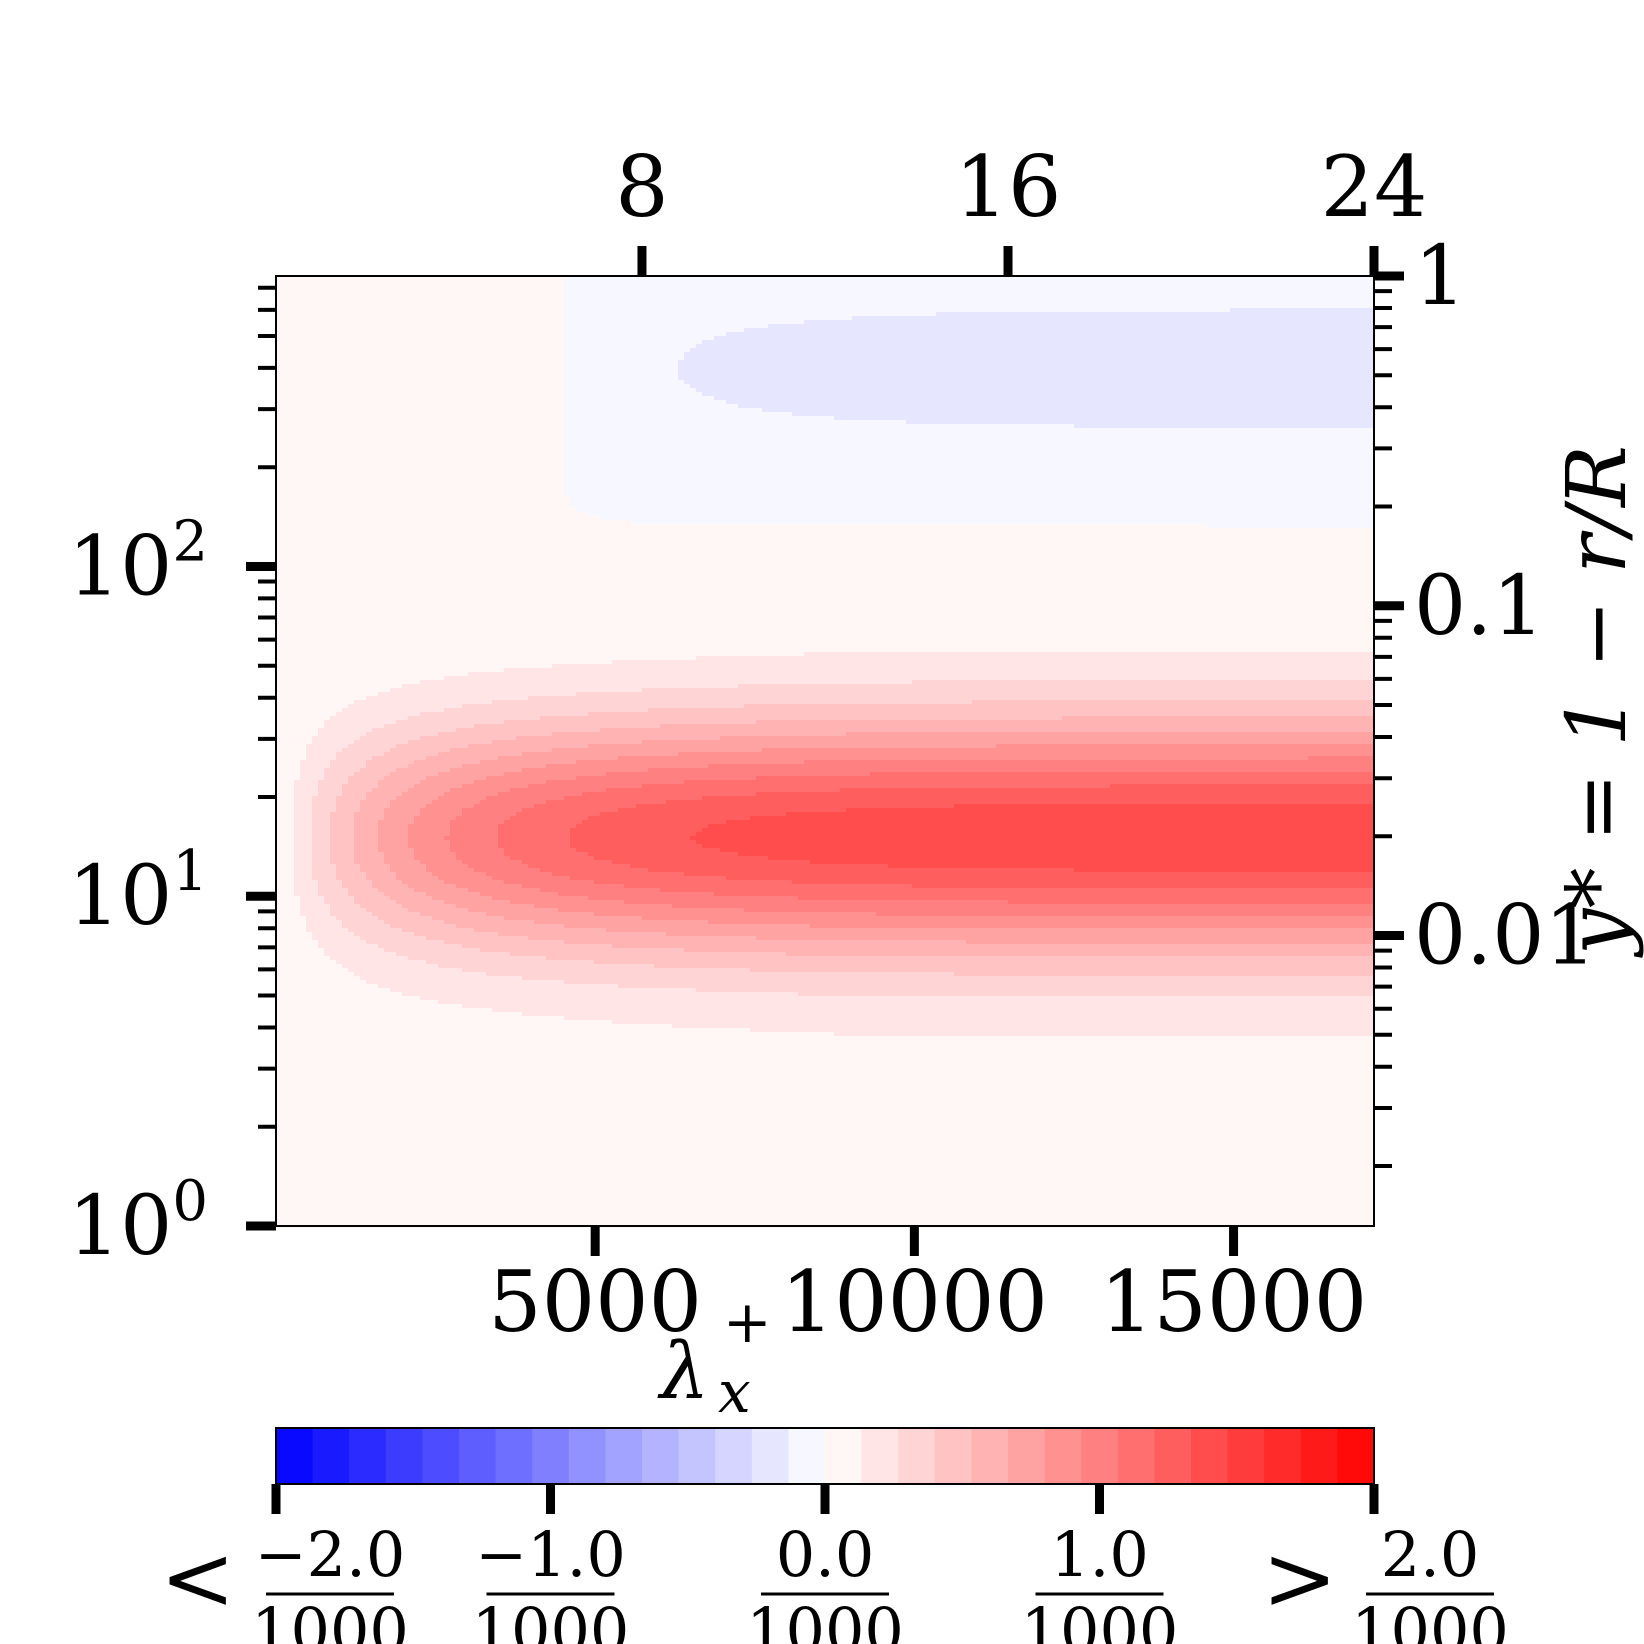 This screenshot has width=1644, height=1644. What do you see at coordinates (1100, 1619) in the screenshot?
I see `colorbar-tick-denominator: 1000` at bounding box center [1100, 1619].